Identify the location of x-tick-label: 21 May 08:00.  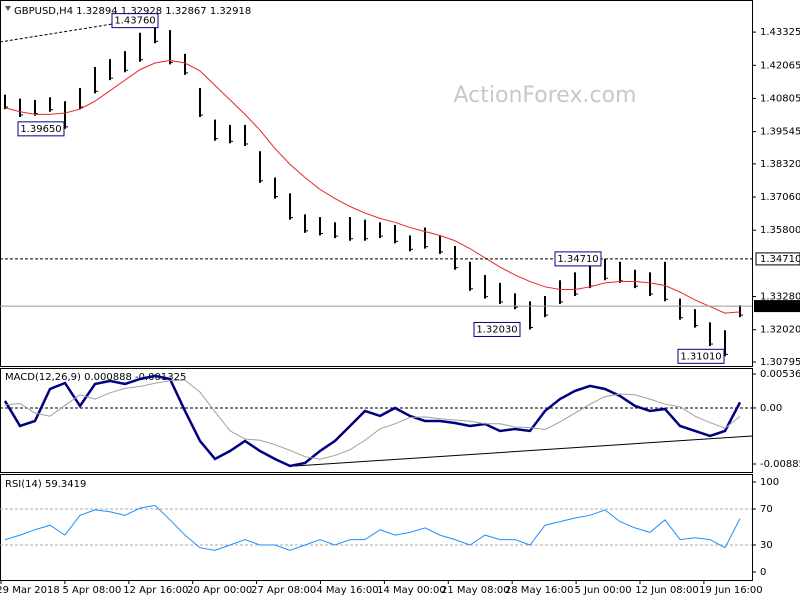
(475, 590).